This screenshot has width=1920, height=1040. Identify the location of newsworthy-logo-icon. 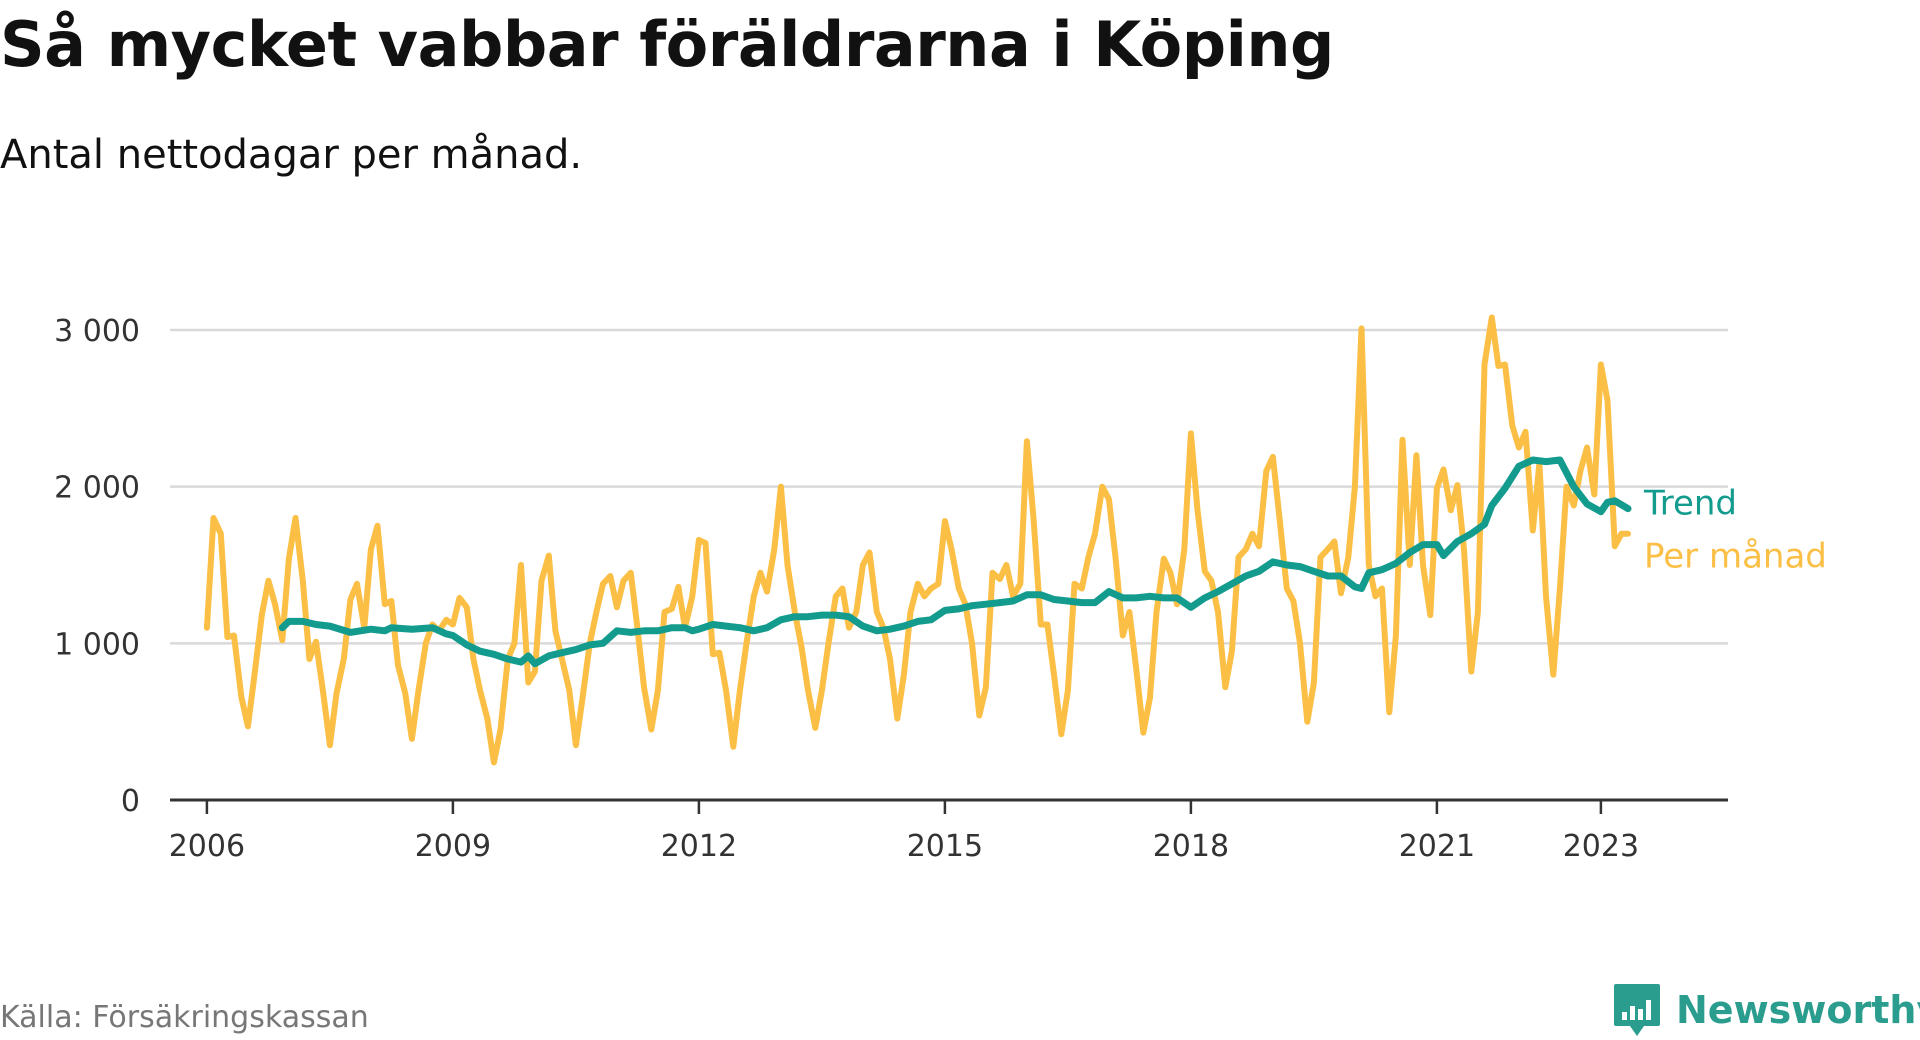
(1637, 1010).